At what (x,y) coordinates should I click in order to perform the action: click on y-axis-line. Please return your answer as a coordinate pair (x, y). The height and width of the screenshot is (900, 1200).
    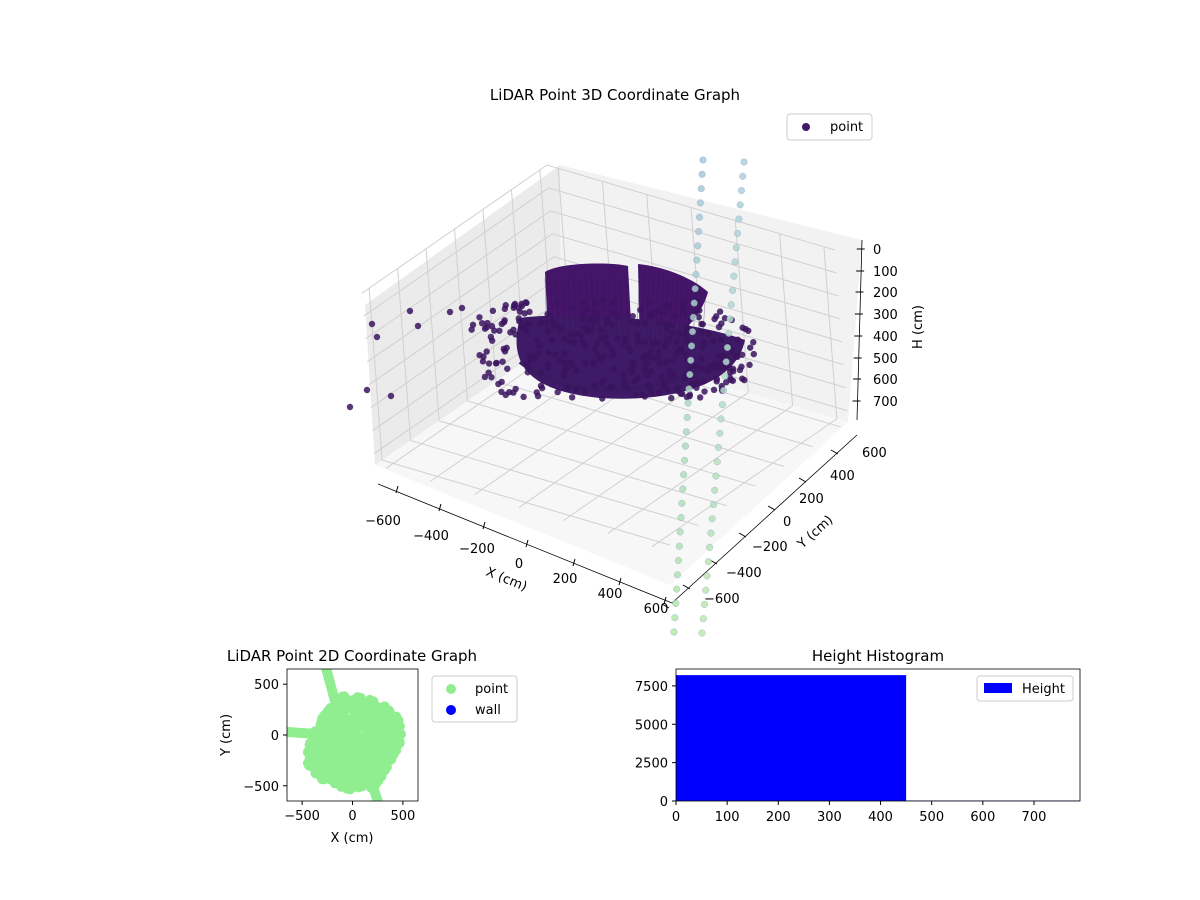
    Looking at the image, I should click on (764, 519).